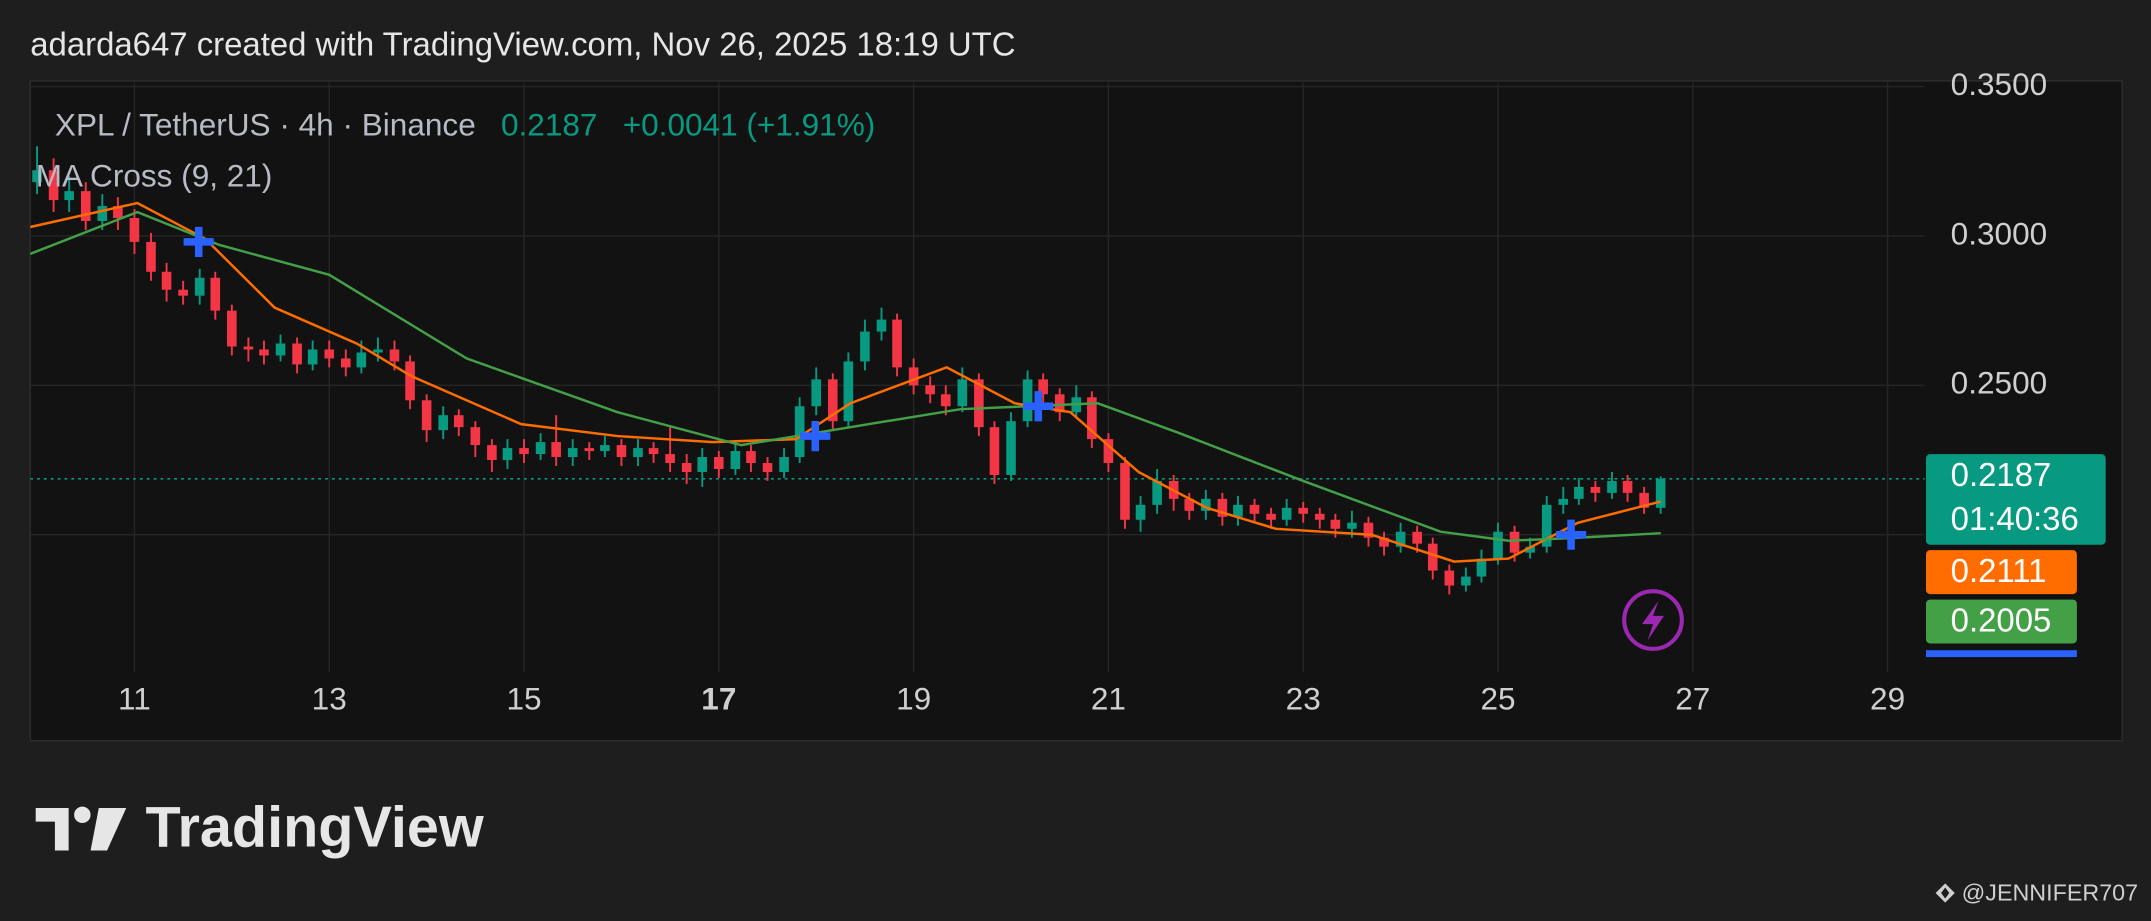  Describe the element at coordinates (134, 698) in the screenshot. I see `x-tick-label: 11` at that location.